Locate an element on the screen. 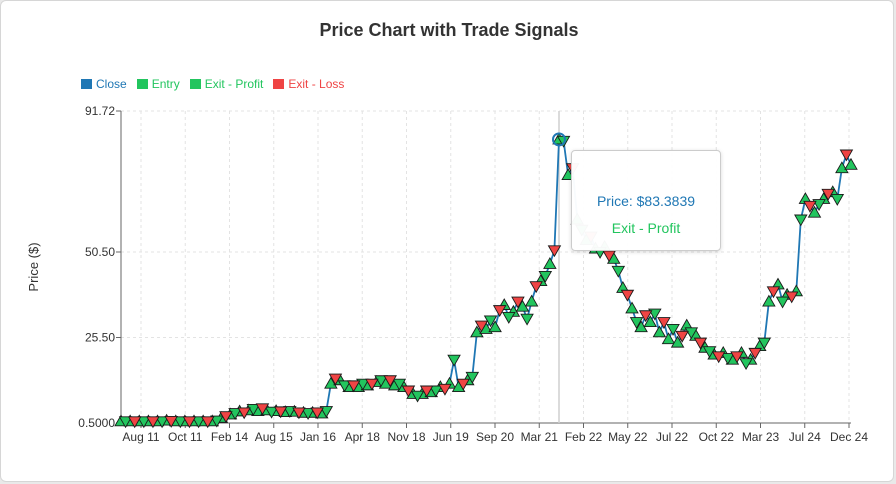 This screenshot has width=896, height=484. y-axis-label: Price ($) is located at coordinates (33, 266).